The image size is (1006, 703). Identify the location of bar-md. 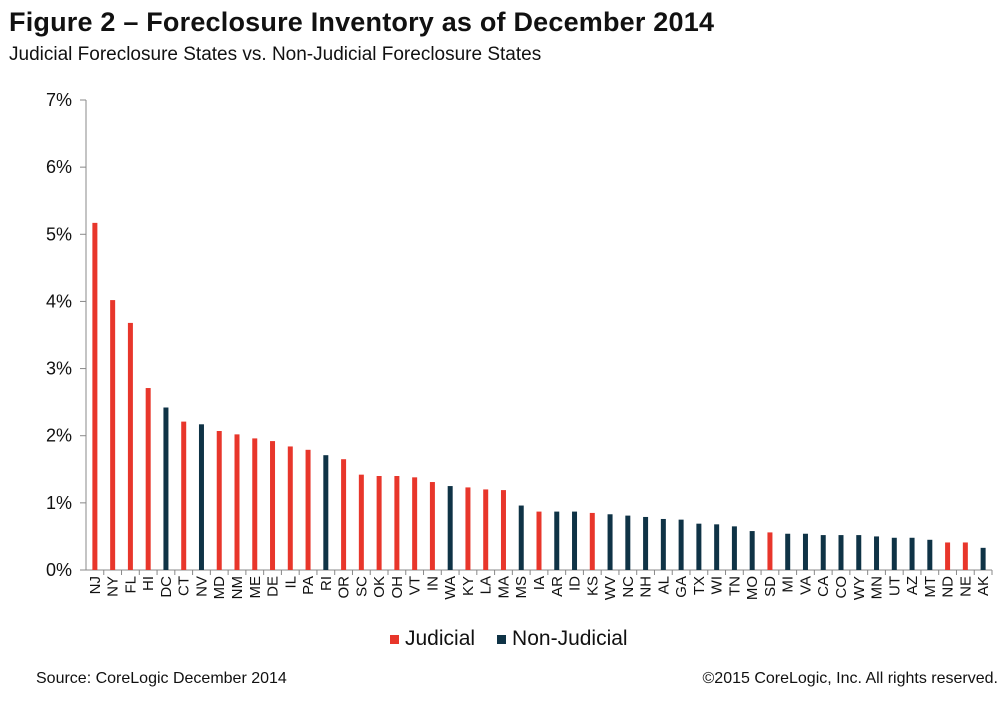
(219, 500).